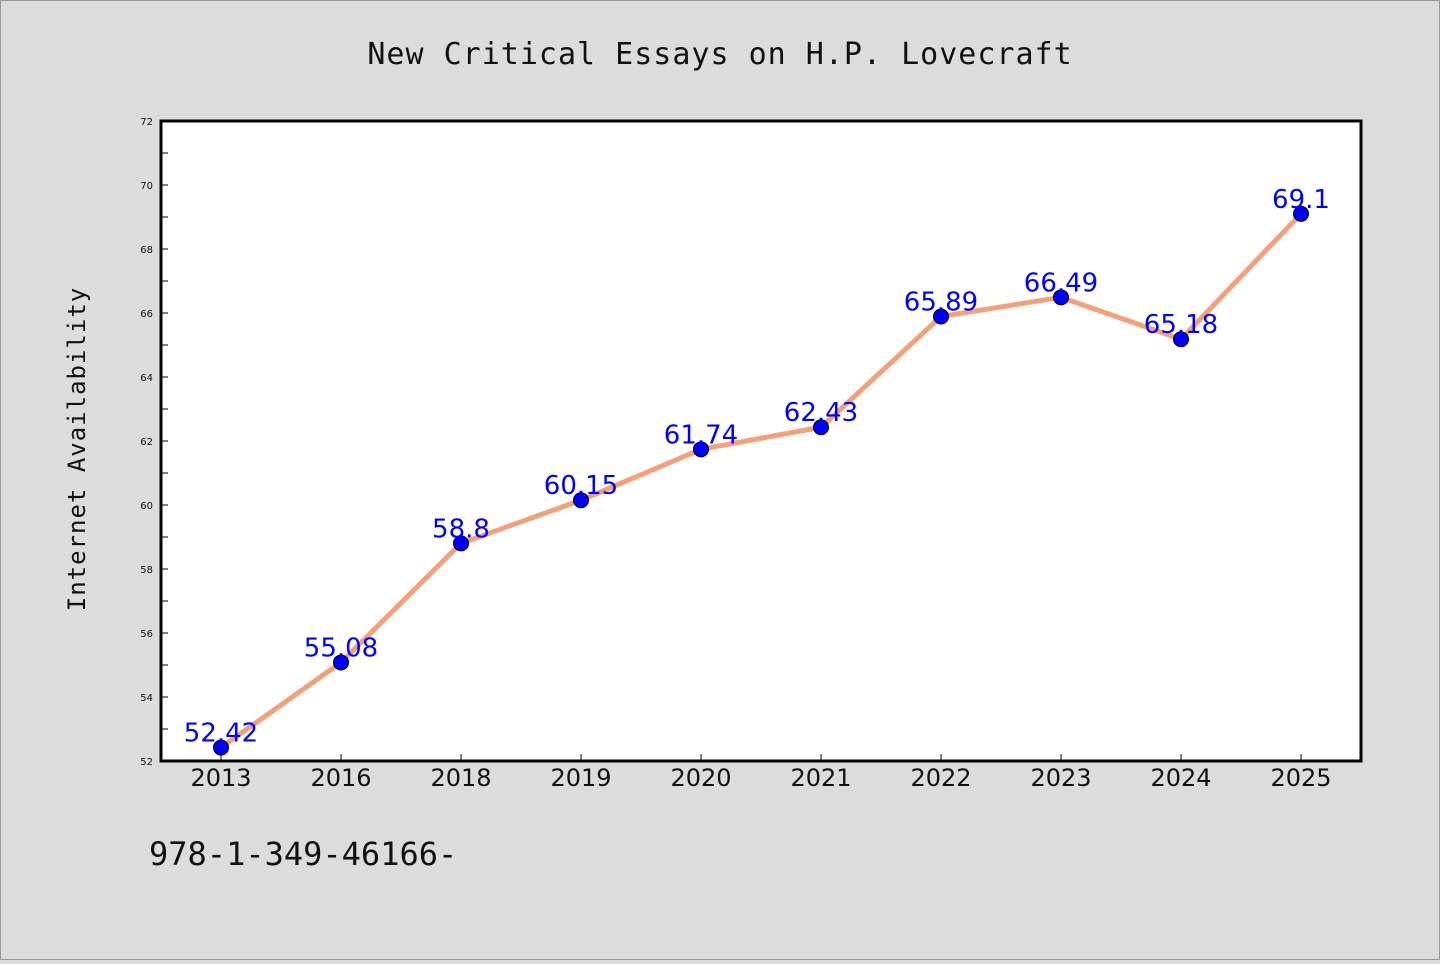 The height and width of the screenshot is (964, 1440). I want to click on y-tick-label: 56, so click(146, 634).